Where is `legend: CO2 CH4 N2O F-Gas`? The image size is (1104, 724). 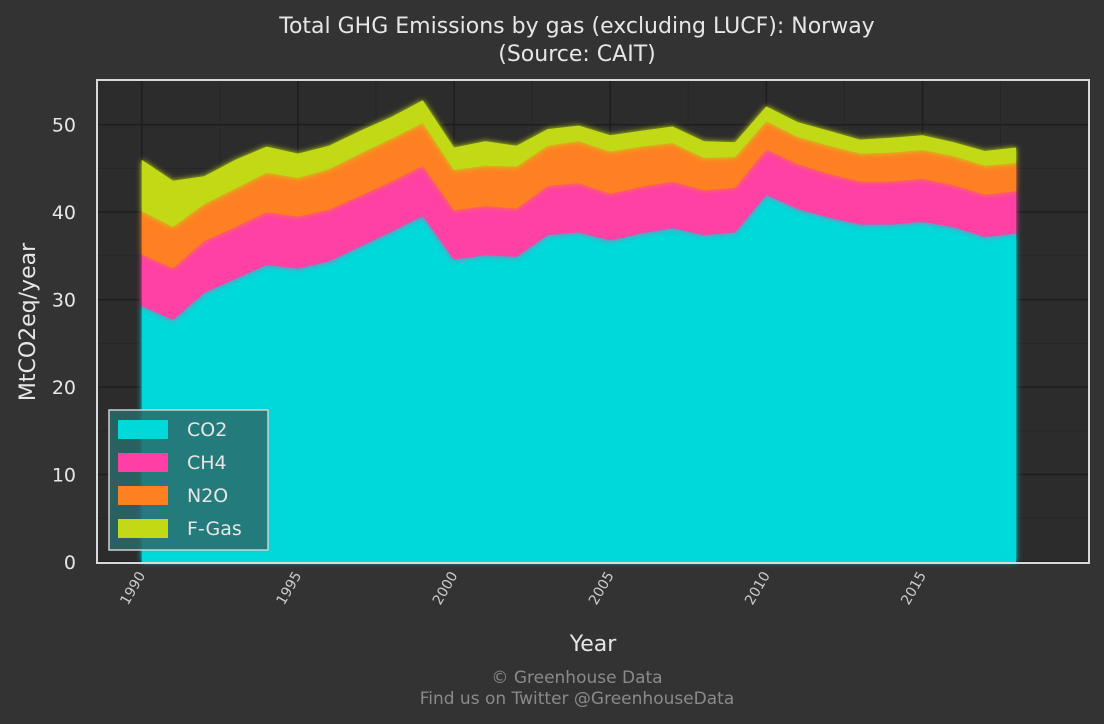 legend: CO2 CH4 N2O F-Gas is located at coordinates (188, 480).